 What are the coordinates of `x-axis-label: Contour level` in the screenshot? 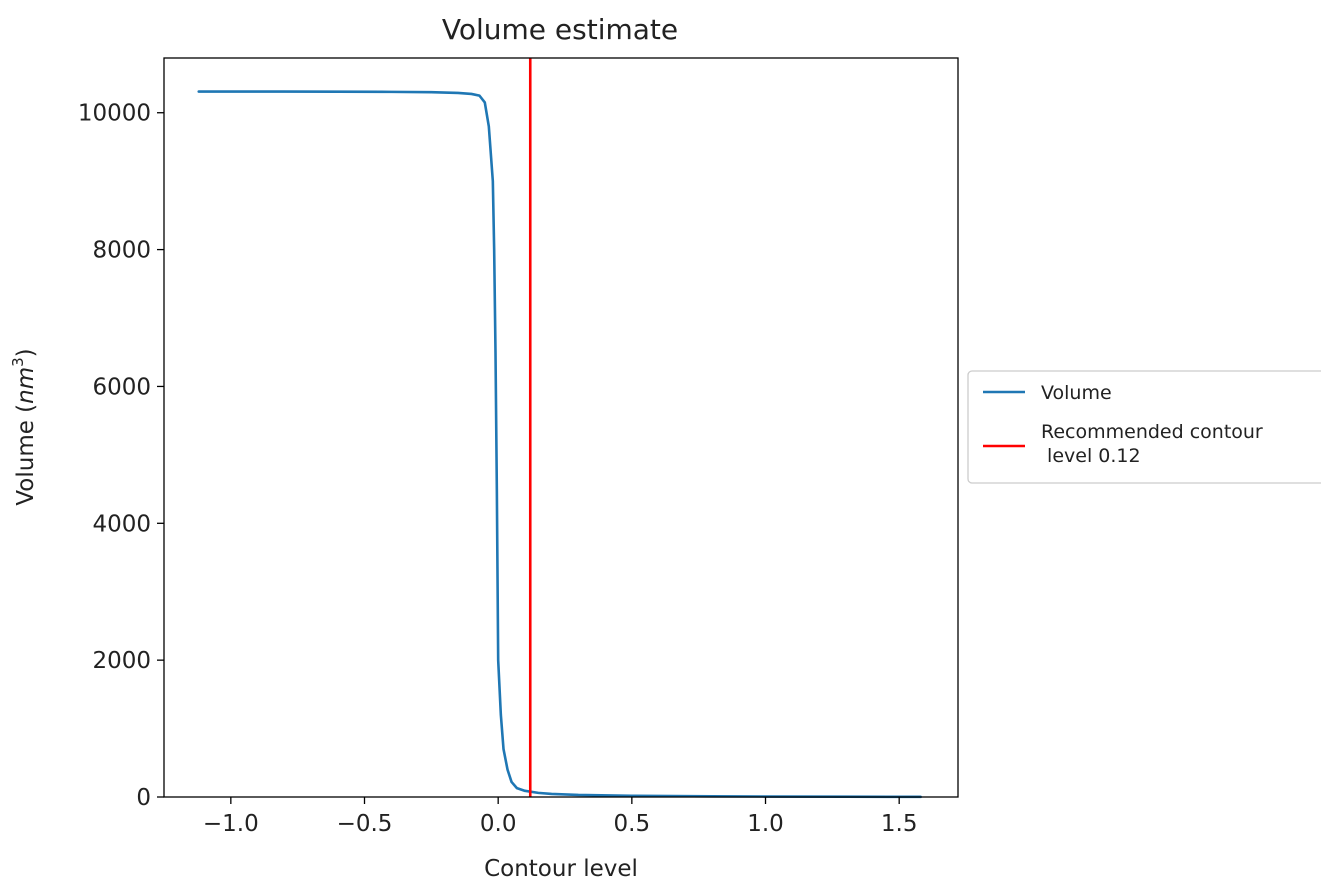 It's located at (561, 867).